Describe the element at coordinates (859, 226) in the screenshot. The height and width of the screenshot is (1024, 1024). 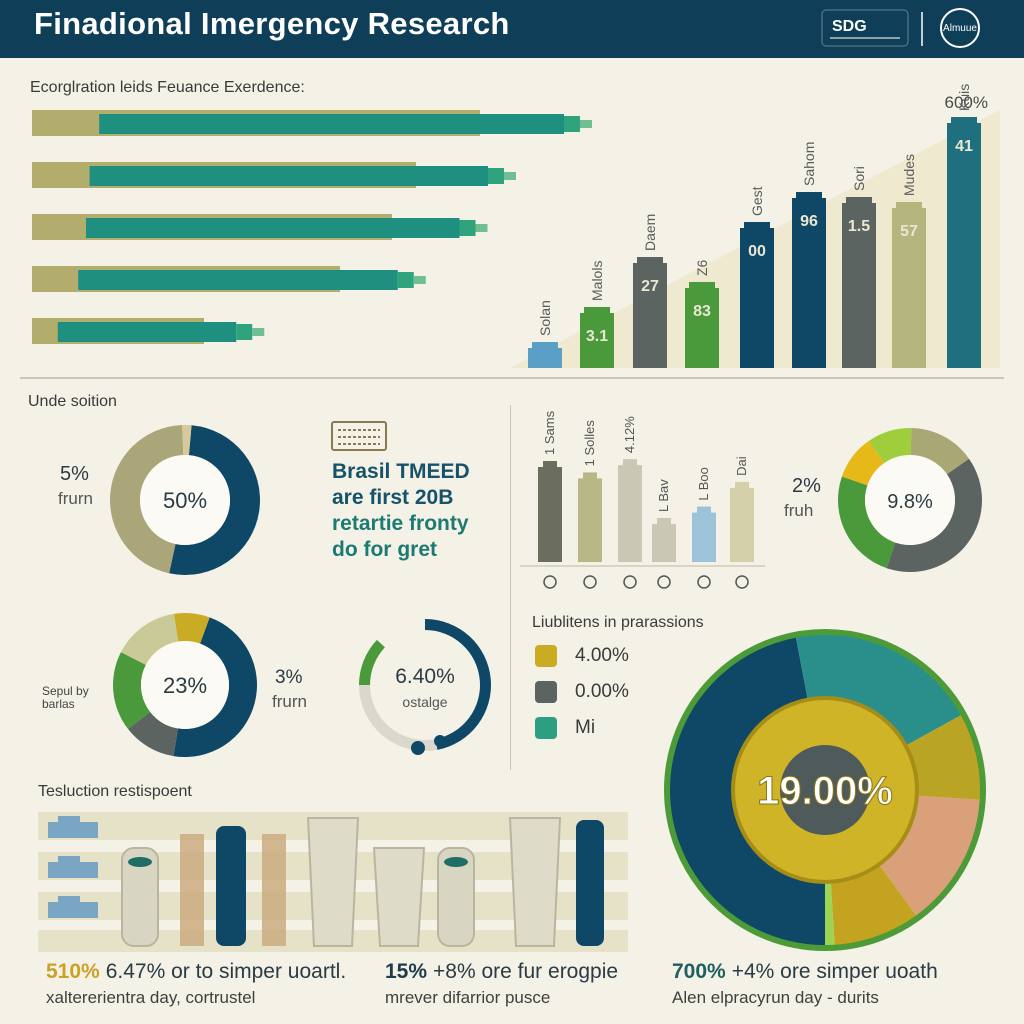
I see `vbar-label-6: 1.5` at that location.